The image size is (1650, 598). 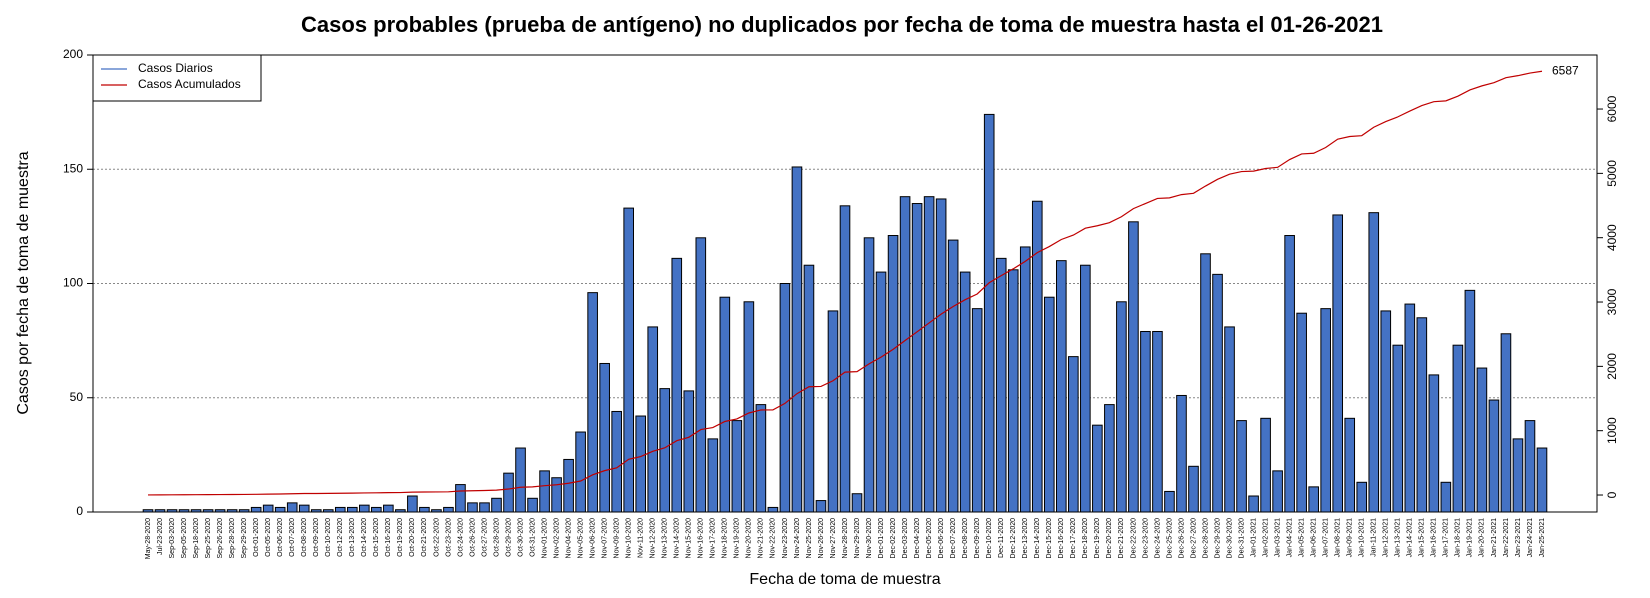 I want to click on x-tick-label: May-28-2020, so click(x=148, y=538).